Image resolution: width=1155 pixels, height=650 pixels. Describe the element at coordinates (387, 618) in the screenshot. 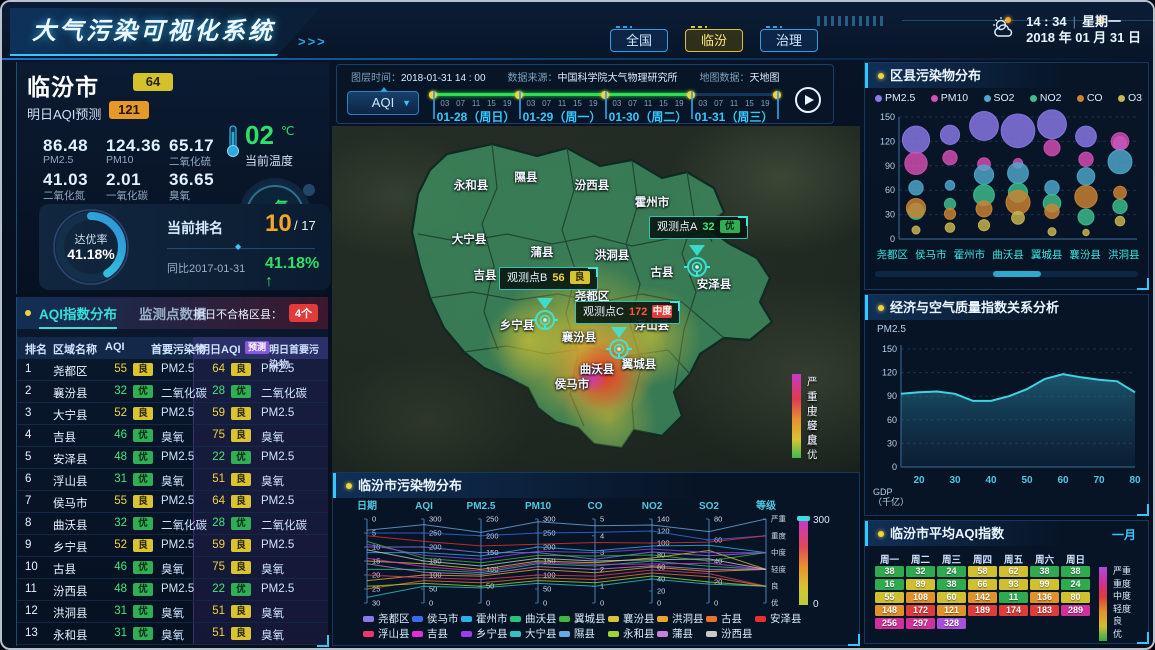

I see `legend-item: 尧都区` at that location.